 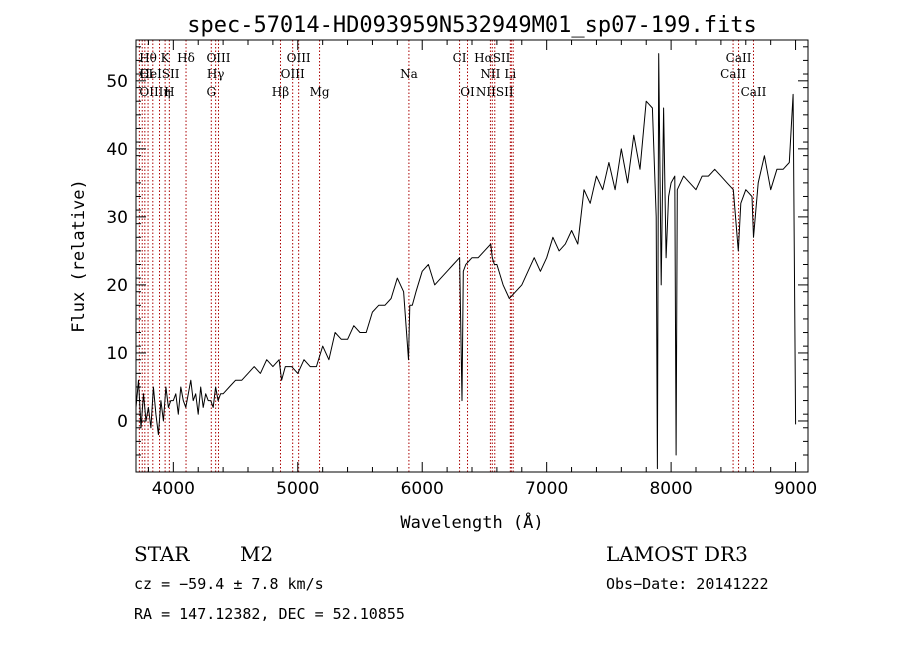 What do you see at coordinates (510, 74) in the screenshot?
I see `line-label-14: Li` at bounding box center [510, 74].